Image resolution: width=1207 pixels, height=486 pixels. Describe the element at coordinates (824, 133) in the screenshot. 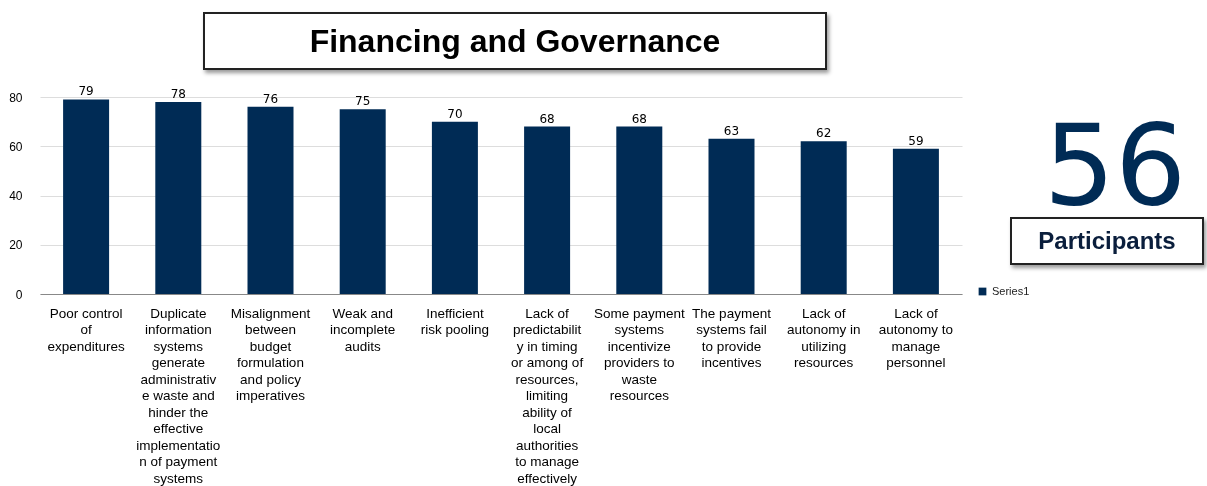

I see `data-label: 62` at that location.